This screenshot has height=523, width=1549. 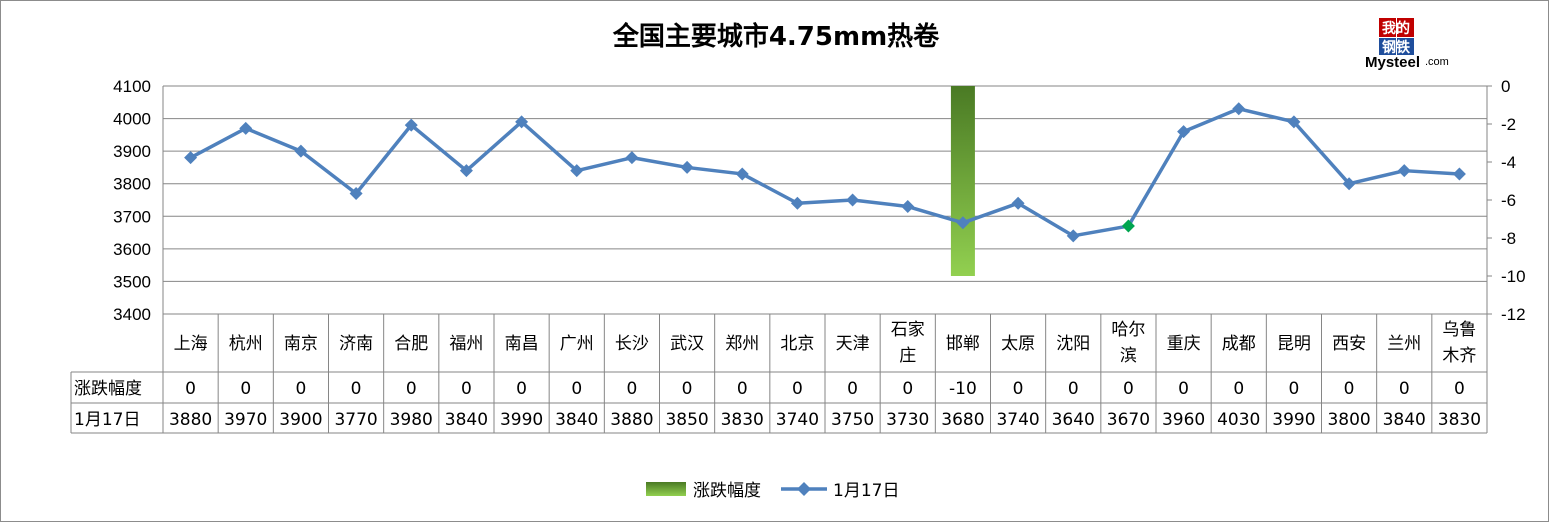 I want to click on x-tick-label: 重庆, so click(x=1184, y=344).